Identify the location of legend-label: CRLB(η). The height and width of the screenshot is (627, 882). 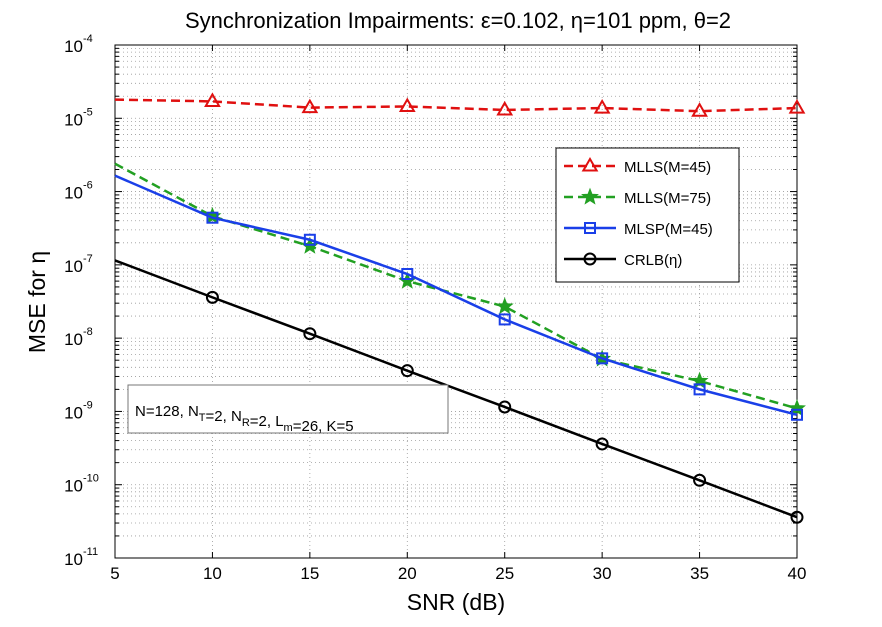
(653, 260).